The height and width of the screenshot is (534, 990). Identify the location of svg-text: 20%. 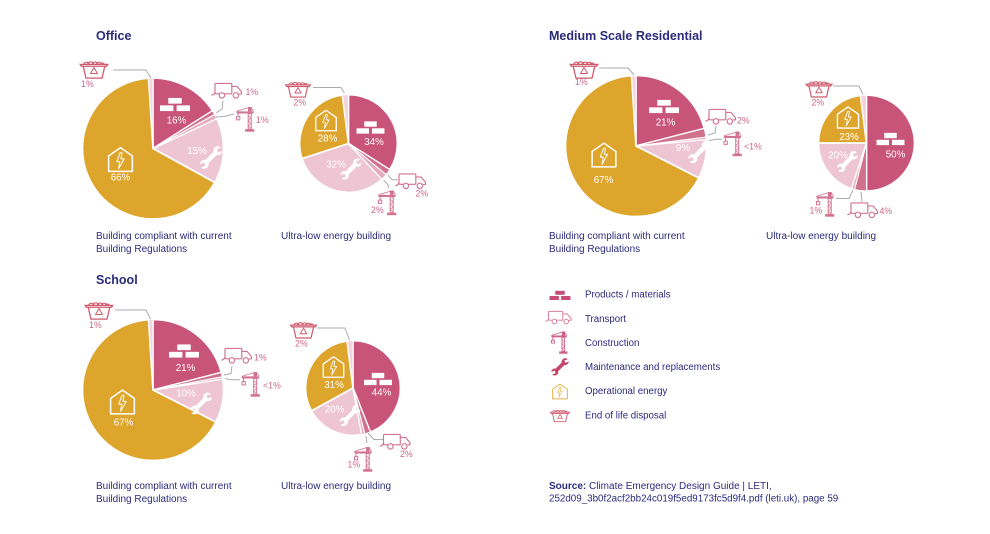
(335, 410).